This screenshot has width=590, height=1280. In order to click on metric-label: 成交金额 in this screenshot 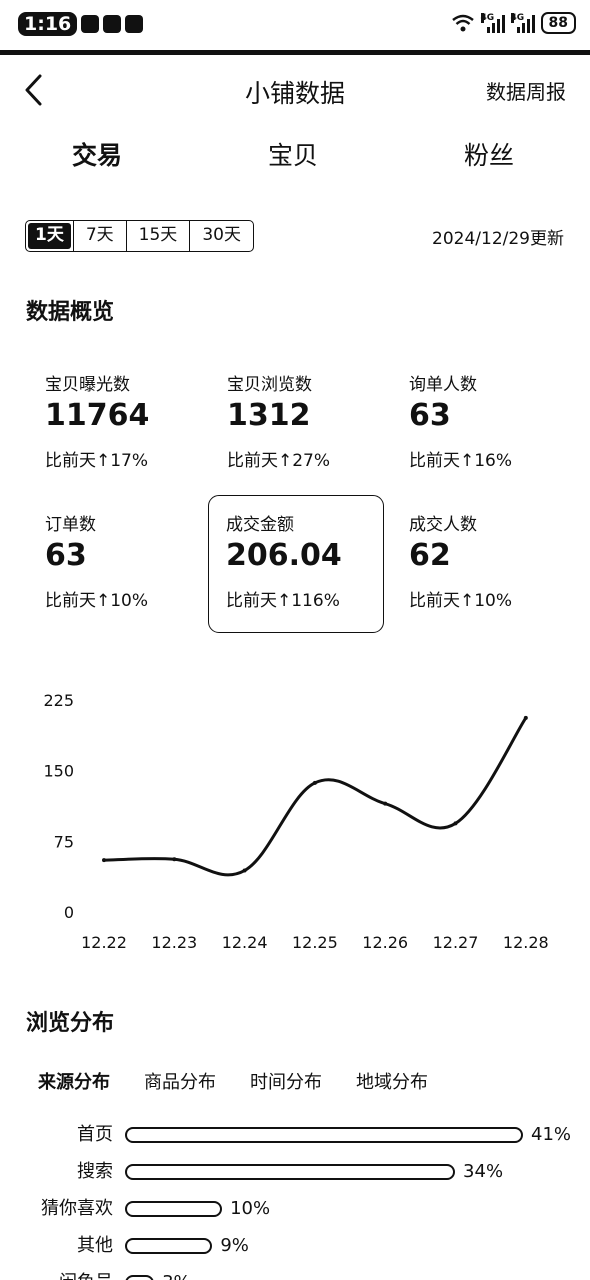, I will do `click(260, 525)`.